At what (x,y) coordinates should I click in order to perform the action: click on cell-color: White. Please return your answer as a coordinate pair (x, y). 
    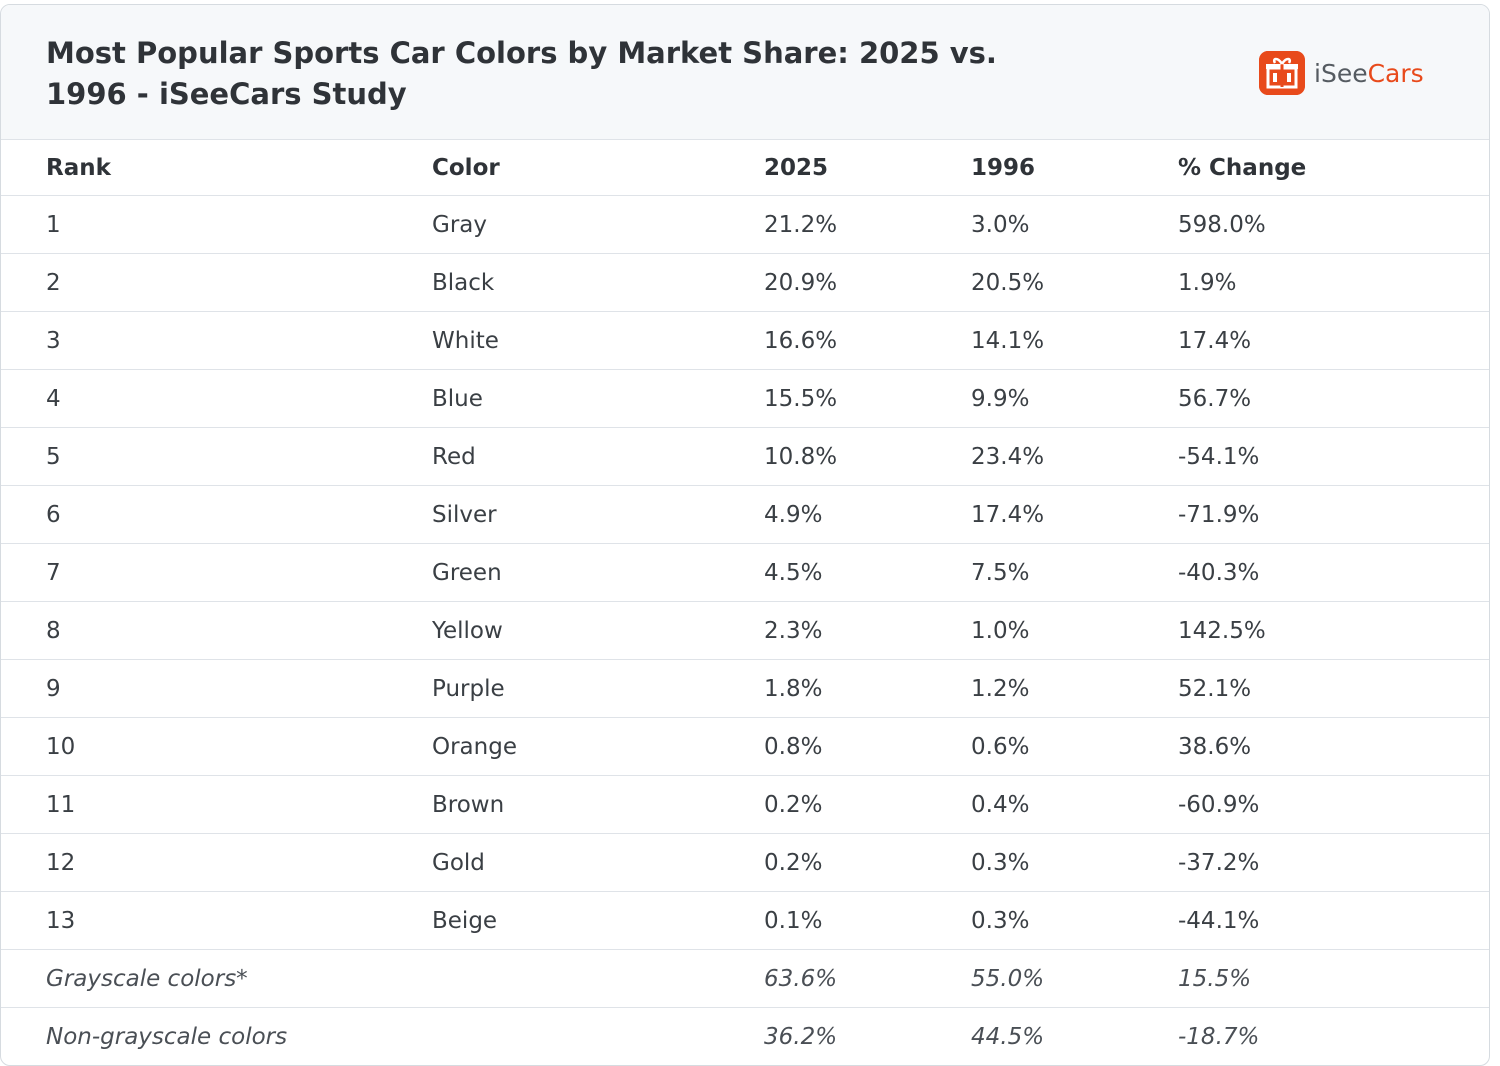
    Looking at the image, I should click on (598, 340).